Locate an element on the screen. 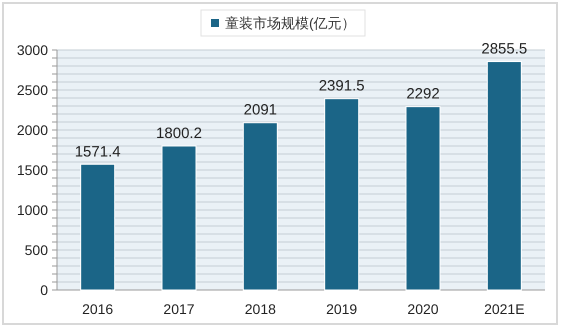 Image resolution: width=566 pixels, height=331 pixels. y-tick-label: 2000 is located at coordinates (32, 130).